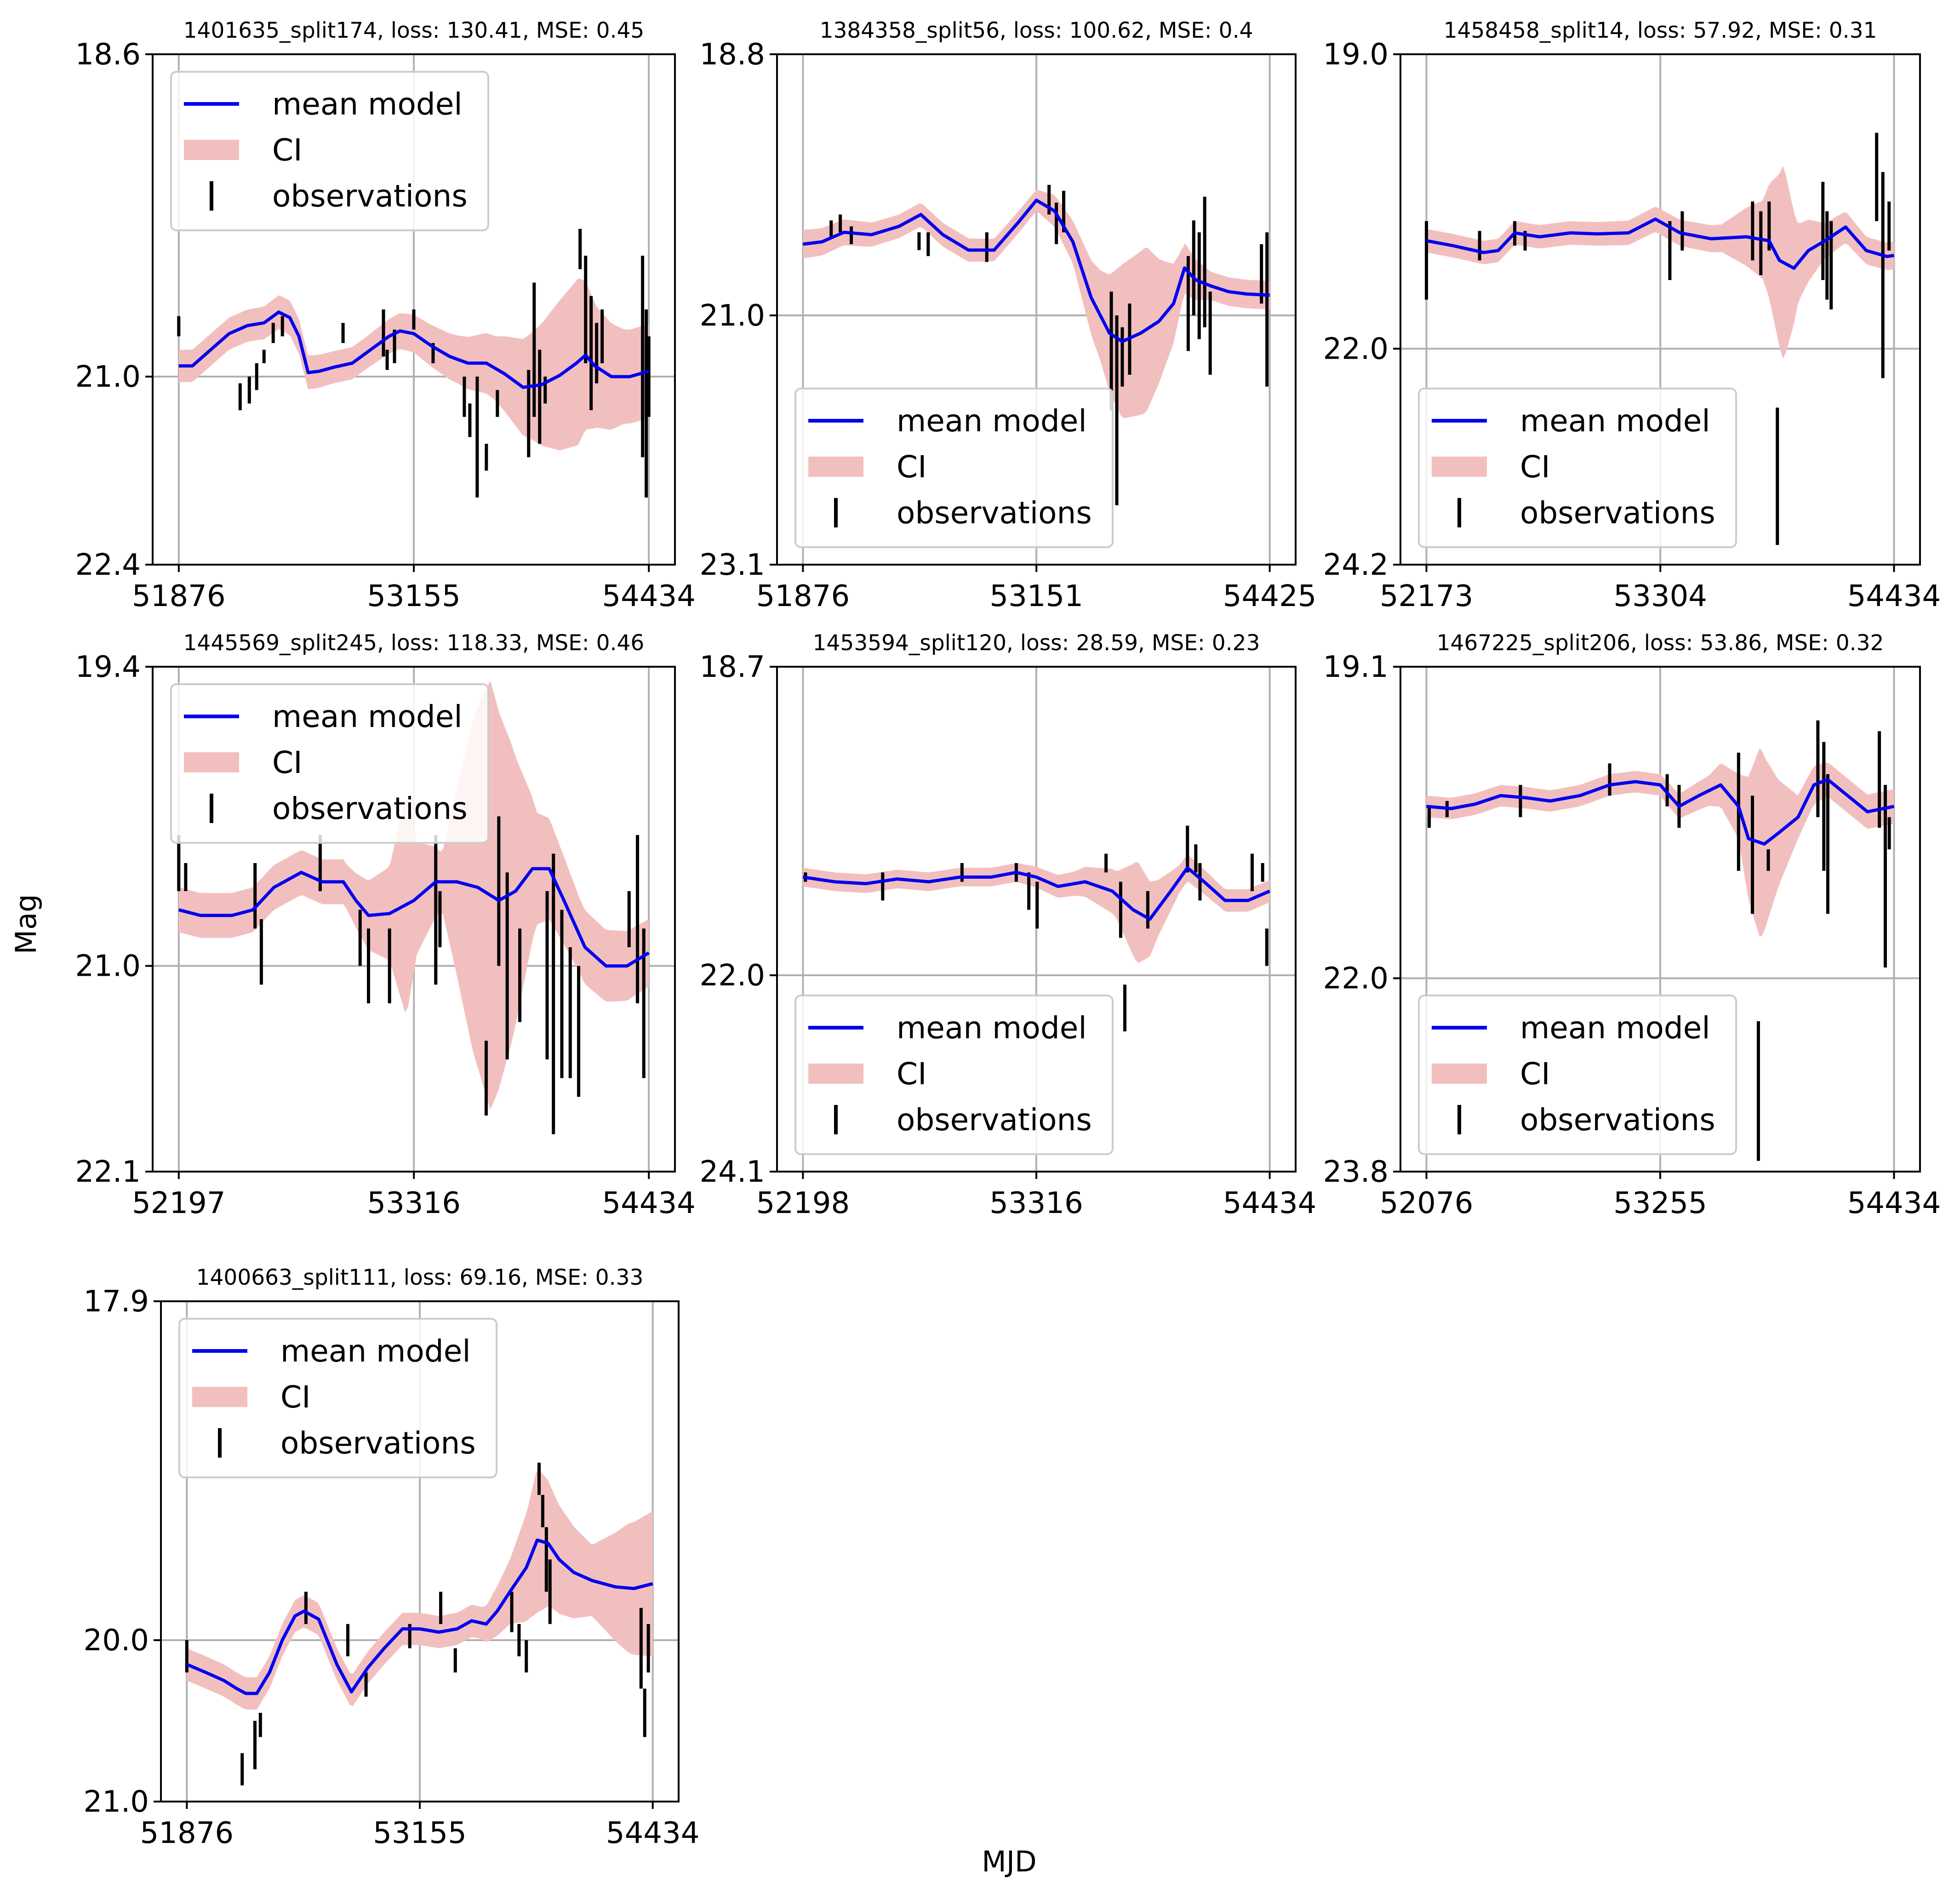  I want to click on y-tick-label: 23.1, so click(733, 565).